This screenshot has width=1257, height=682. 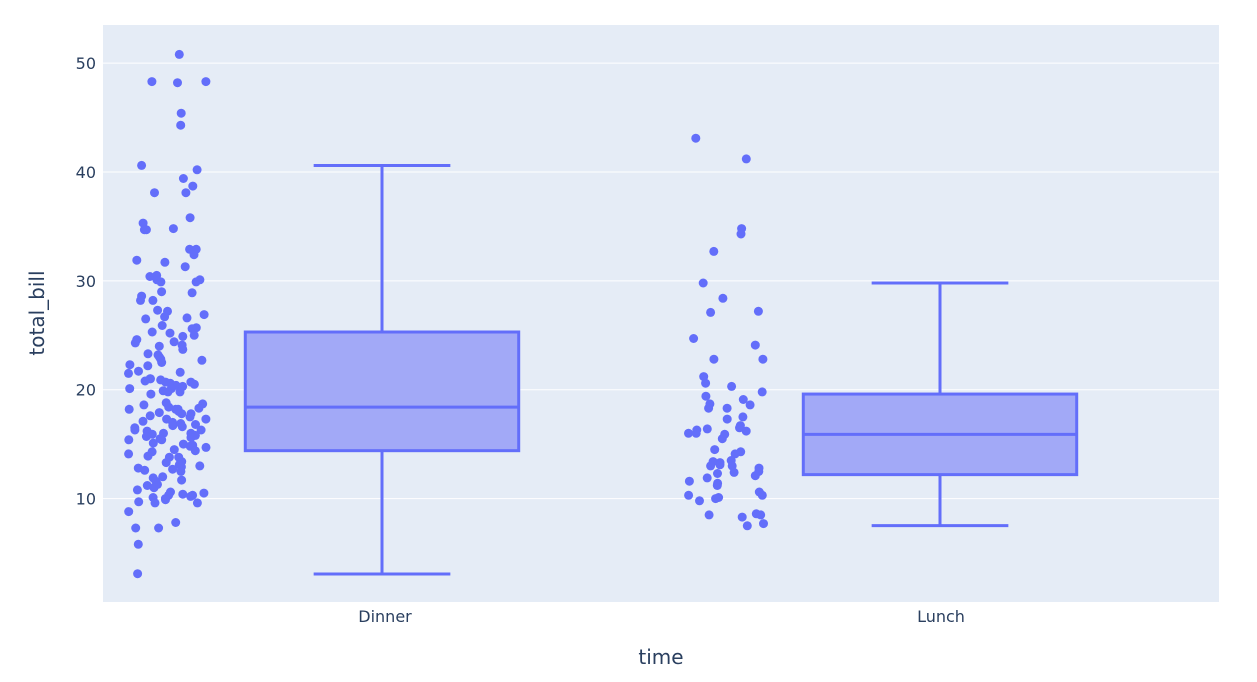 I want to click on x-tick-label-lunch: Lunch, so click(x=941, y=616).